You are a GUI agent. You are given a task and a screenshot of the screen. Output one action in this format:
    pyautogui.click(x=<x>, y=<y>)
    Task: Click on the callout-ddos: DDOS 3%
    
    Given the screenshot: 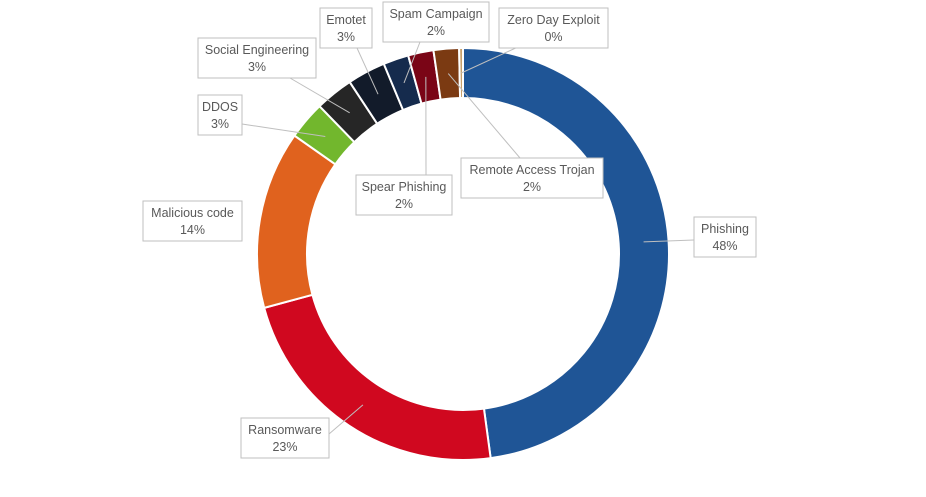 What is the action you would take?
    pyautogui.click(x=220, y=115)
    